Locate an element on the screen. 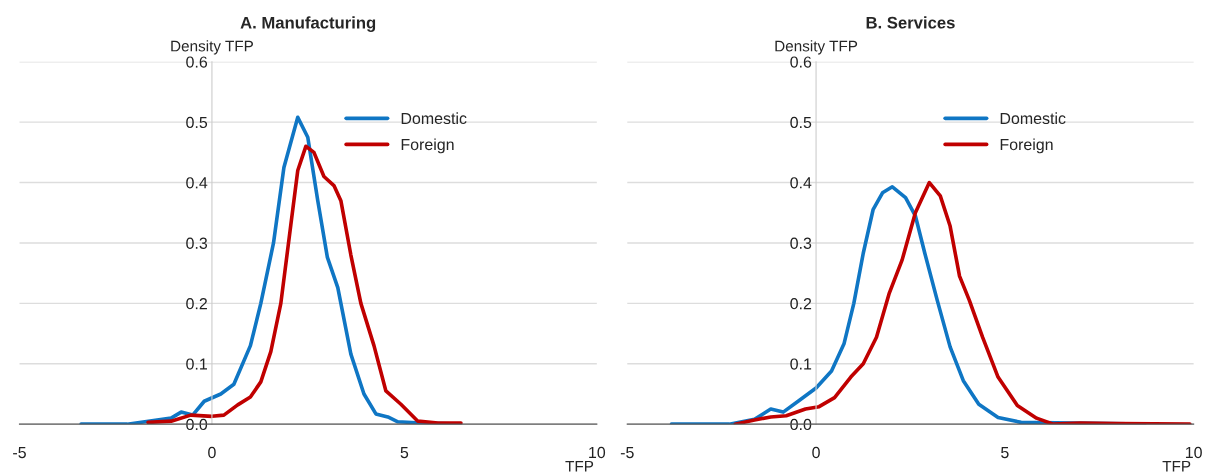  chart-title: A. Manufacturing is located at coordinates (308, 24).